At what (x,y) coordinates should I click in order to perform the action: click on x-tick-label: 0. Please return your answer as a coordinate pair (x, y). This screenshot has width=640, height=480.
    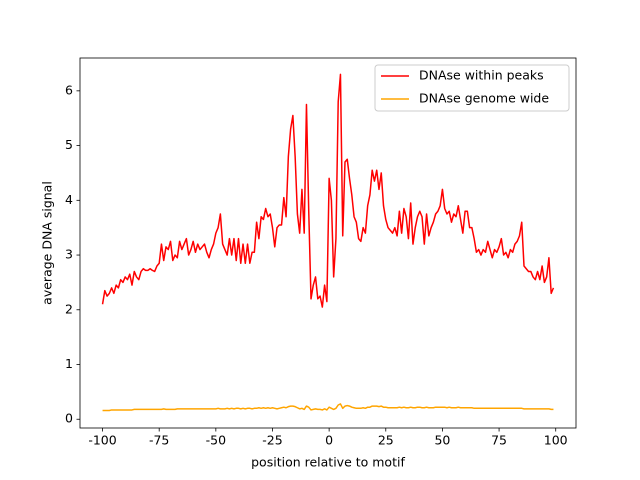
    Looking at the image, I should click on (329, 440).